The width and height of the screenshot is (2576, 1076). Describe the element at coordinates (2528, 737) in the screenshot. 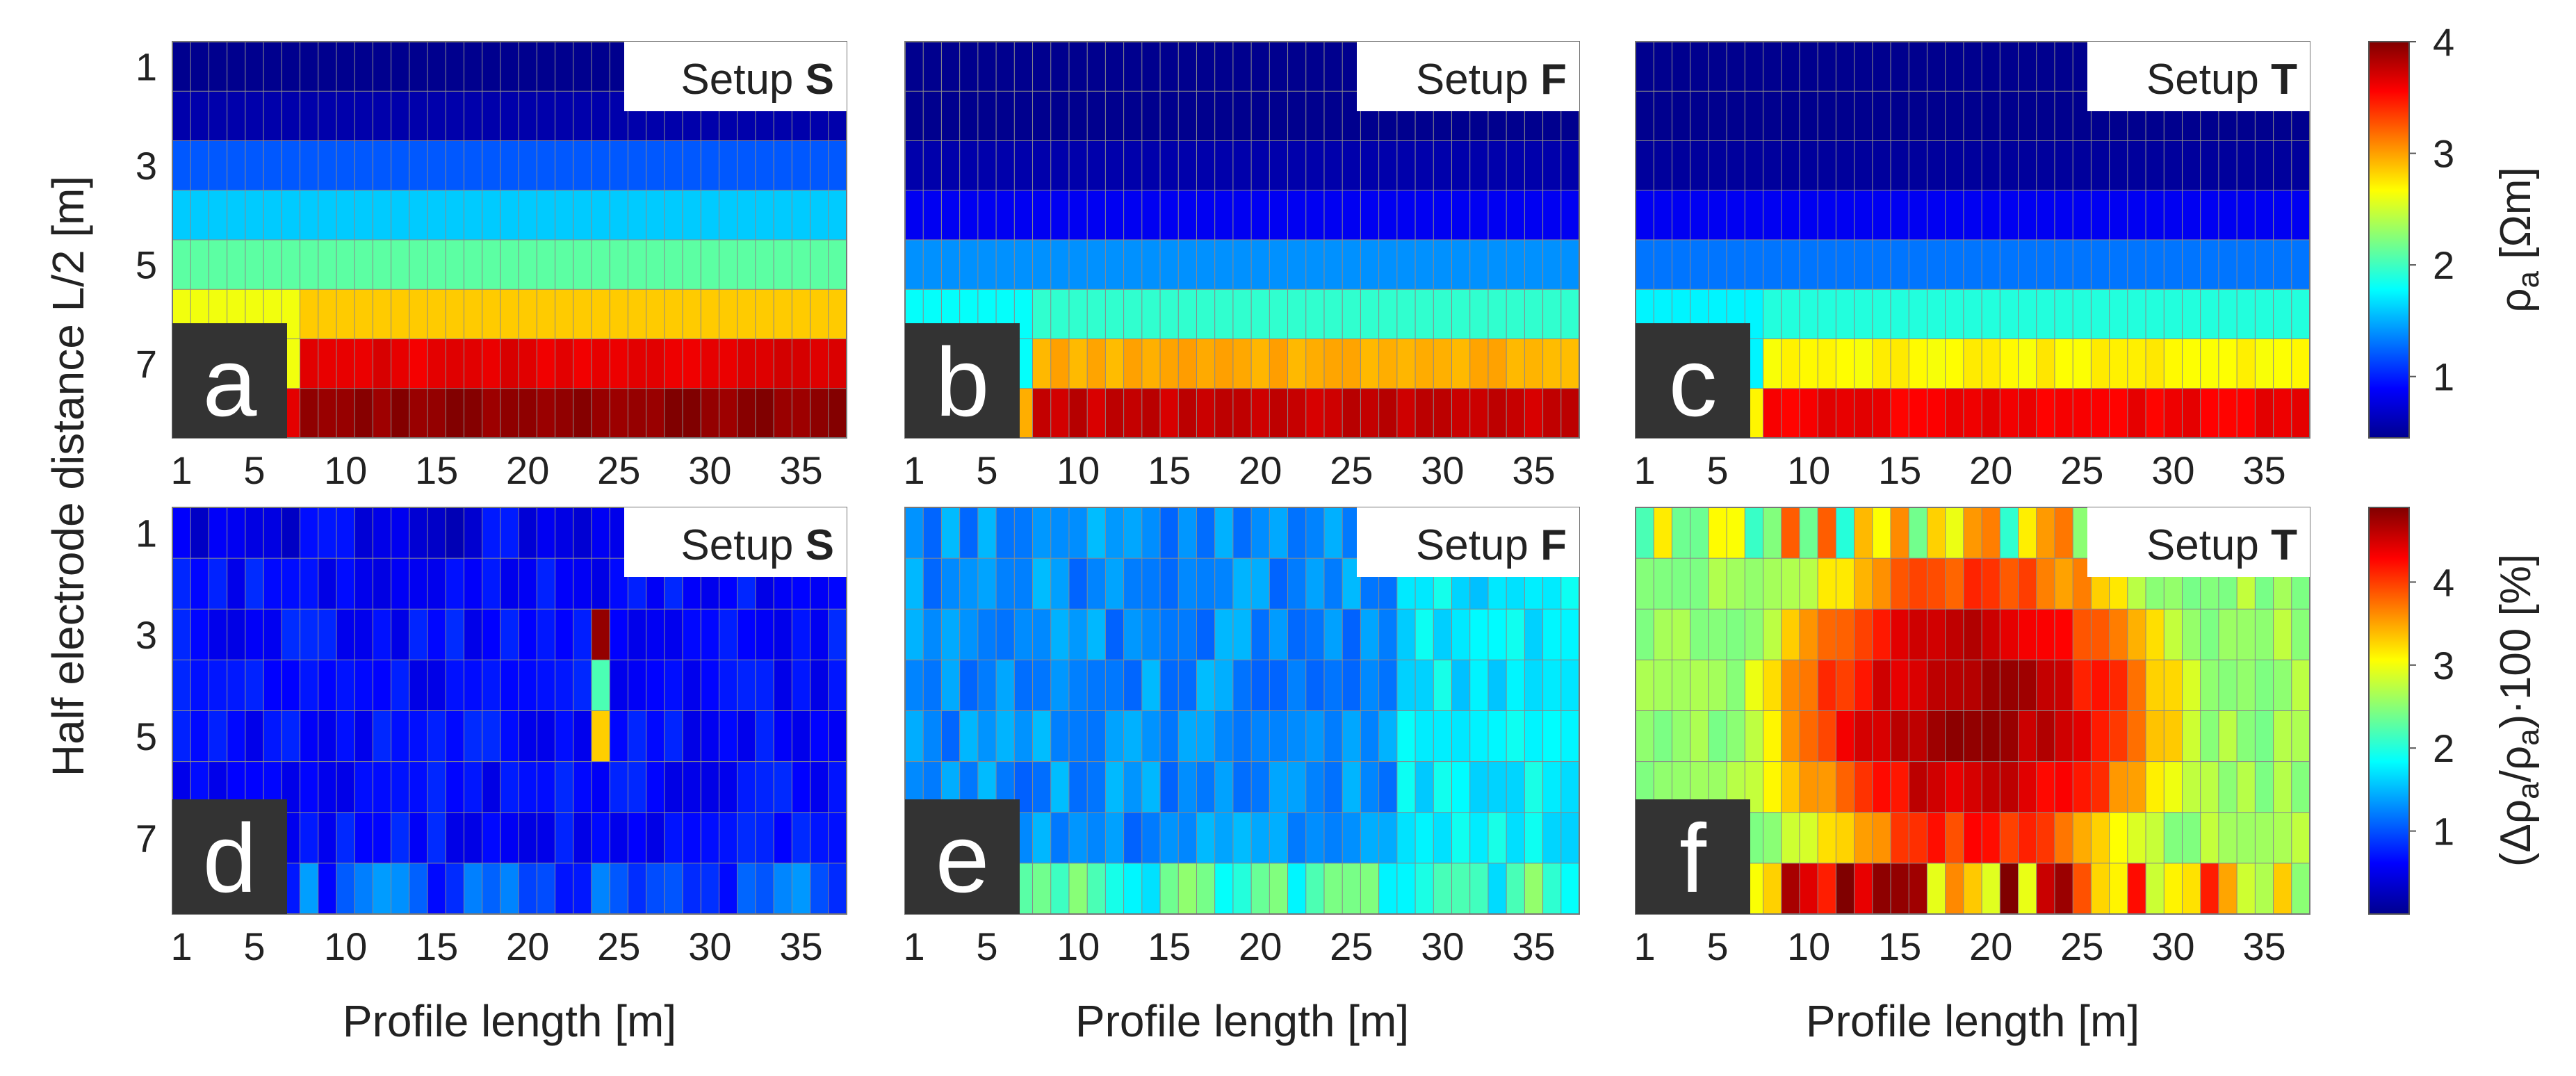

I see `cb-bot-label-sub2: a` at that location.